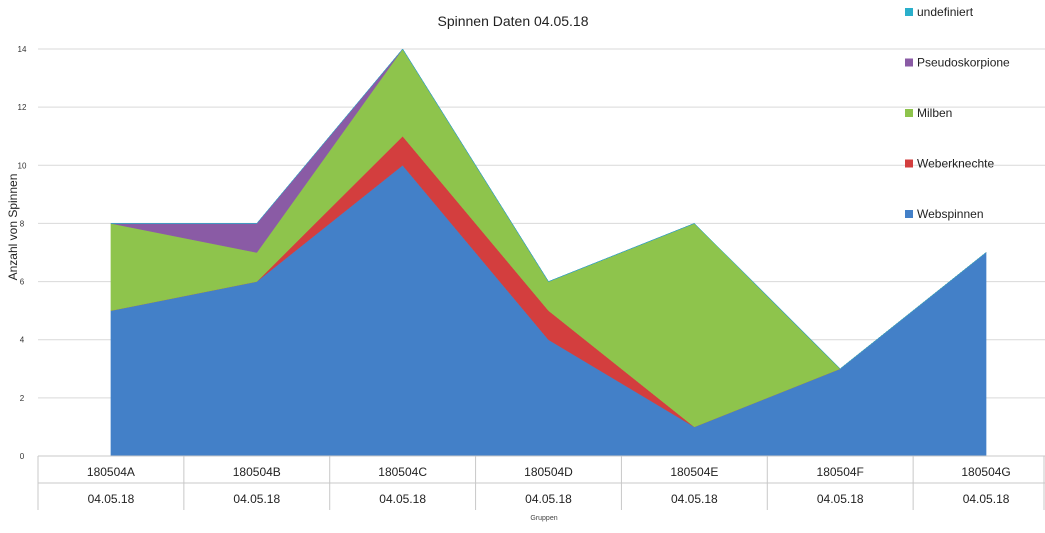 Image resolution: width=1045 pixels, height=533 pixels. Describe the element at coordinates (548, 472) in the screenshot. I see `x-category-label: 180504D` at that location.